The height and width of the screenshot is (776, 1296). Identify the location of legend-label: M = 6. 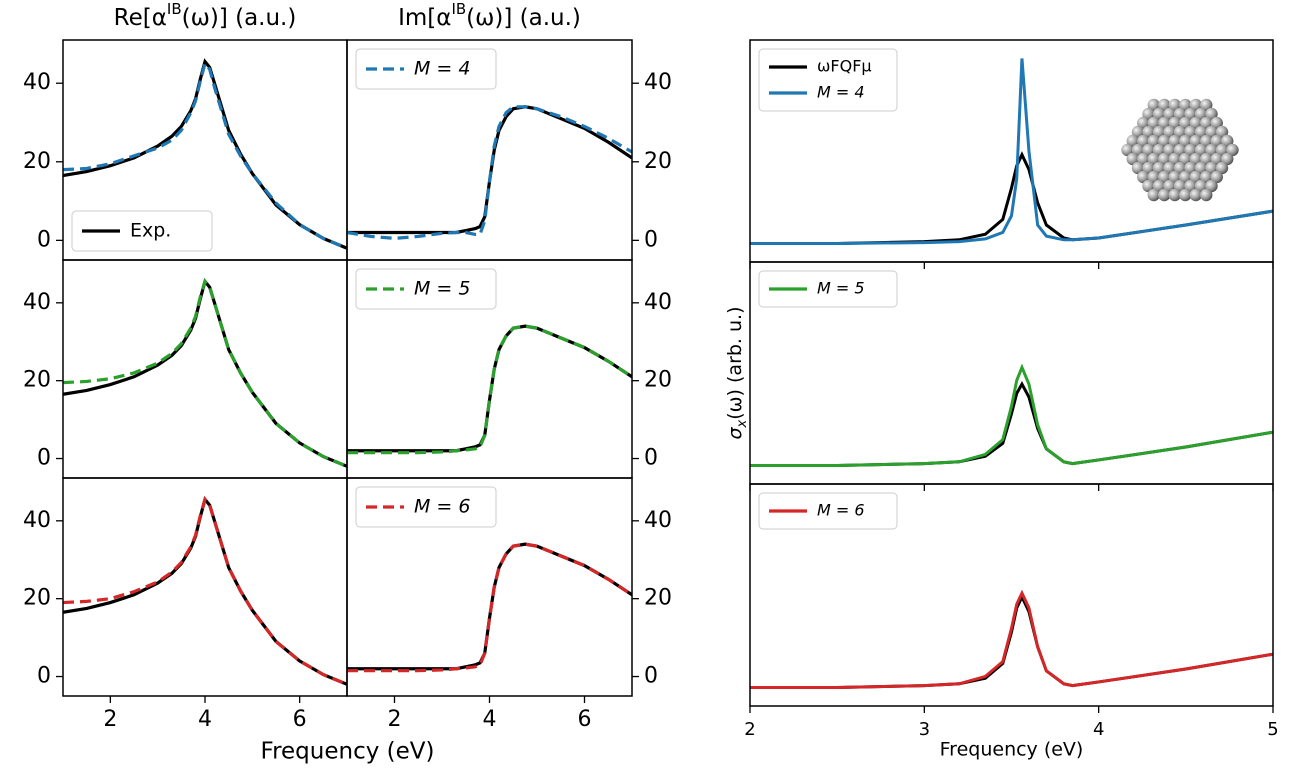
(442, 507).